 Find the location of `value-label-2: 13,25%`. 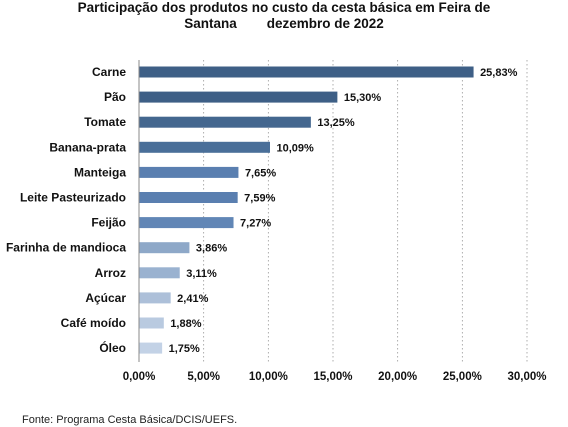

value-label-2: 13,25% is located at coordinates (336, 123).